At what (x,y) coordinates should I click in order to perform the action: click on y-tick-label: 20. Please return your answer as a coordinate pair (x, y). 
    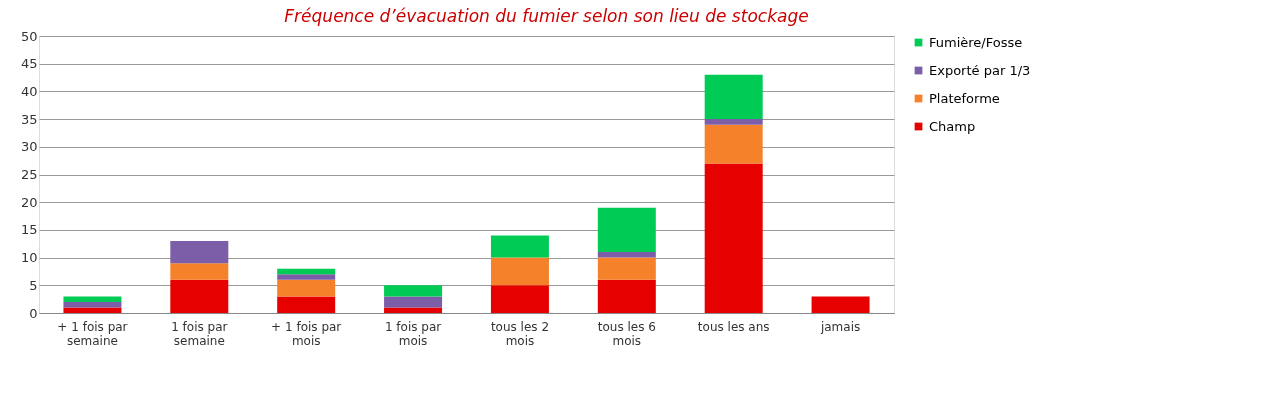
    Looking at the image, I should click on (29, 202).